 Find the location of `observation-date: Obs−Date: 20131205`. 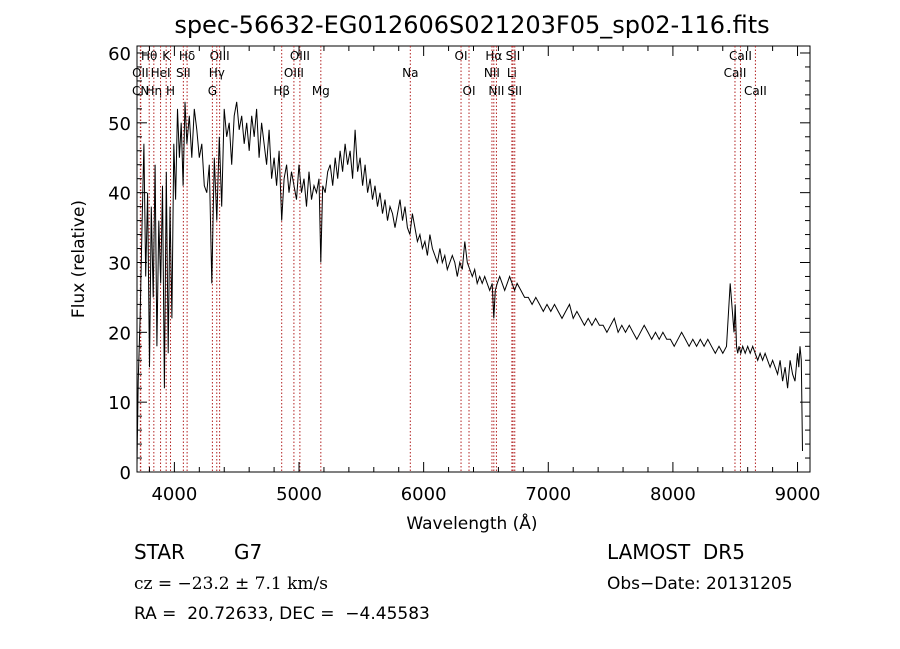

observation-date: Obs−Date: 20131205 is located at coordinates (700, 584).